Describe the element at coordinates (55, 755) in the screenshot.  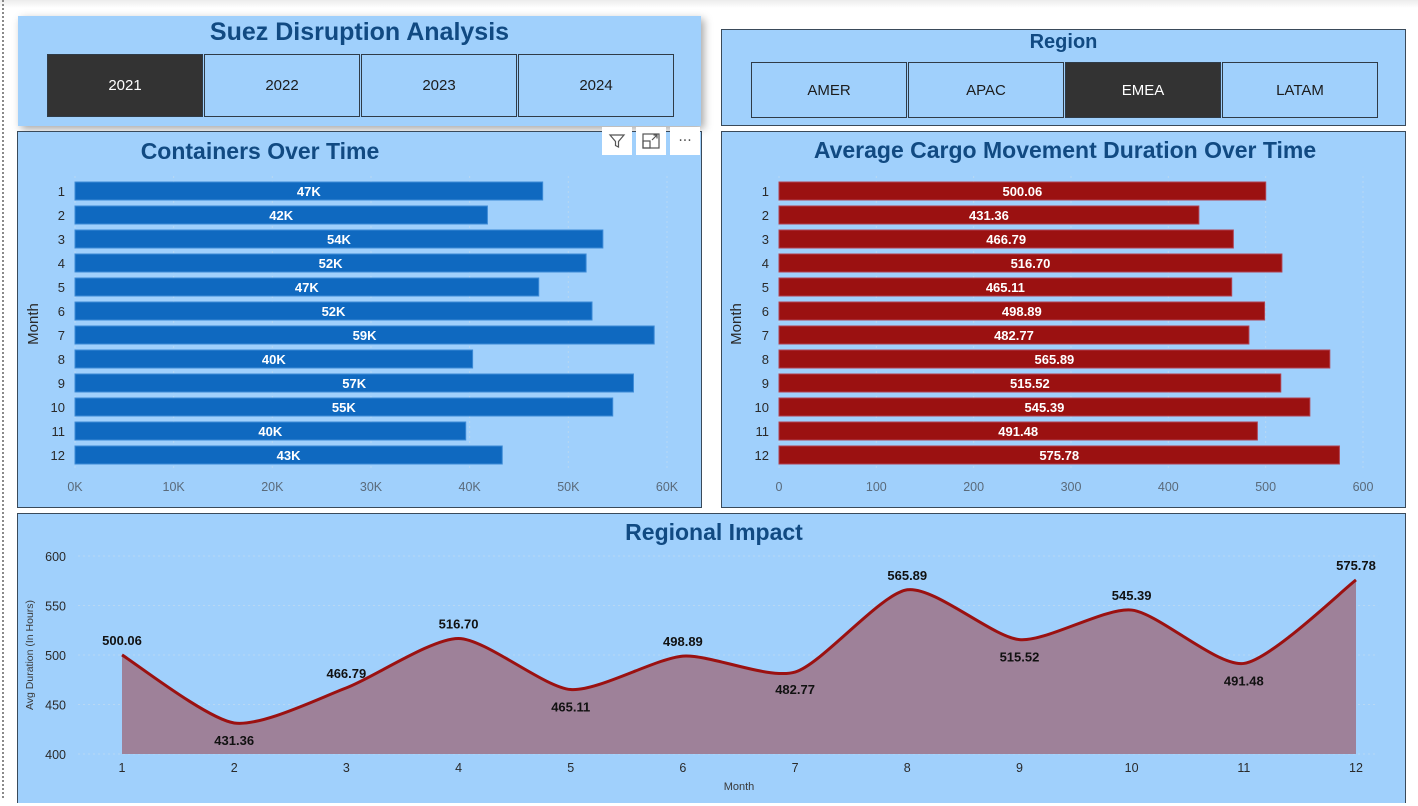
I see `y-tick-label: 400` at that location.